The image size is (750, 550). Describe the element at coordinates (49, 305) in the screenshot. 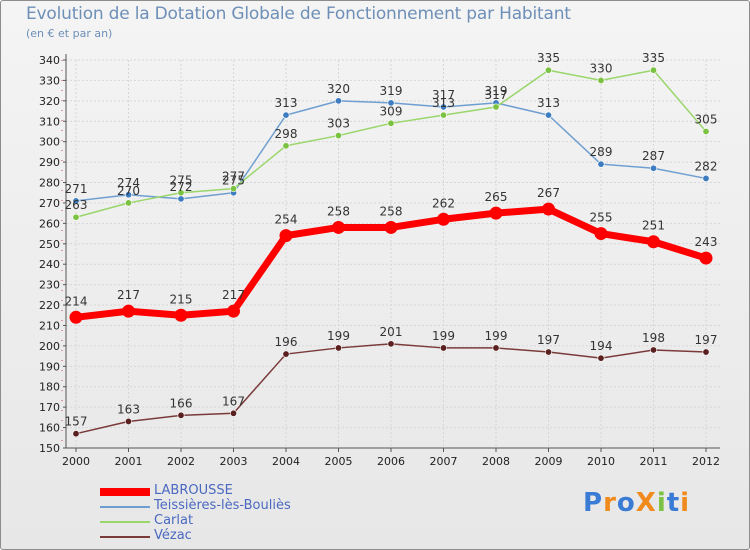

I see `y-tick-label: 220` at that location.